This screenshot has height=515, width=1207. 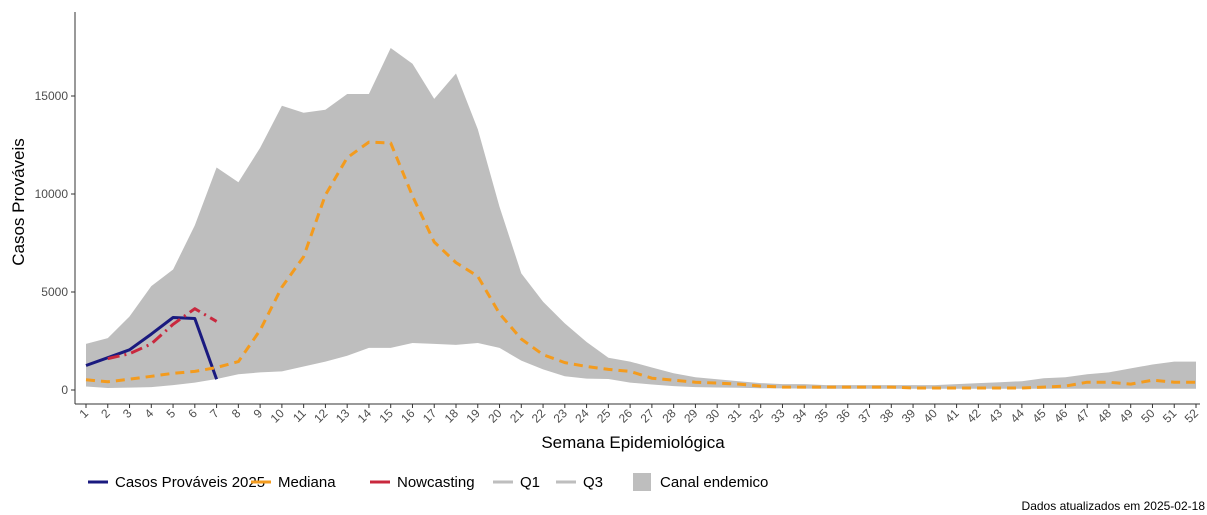 I want to click on y-axis-title: Casos Prováveis, so click(x=18, y=202).